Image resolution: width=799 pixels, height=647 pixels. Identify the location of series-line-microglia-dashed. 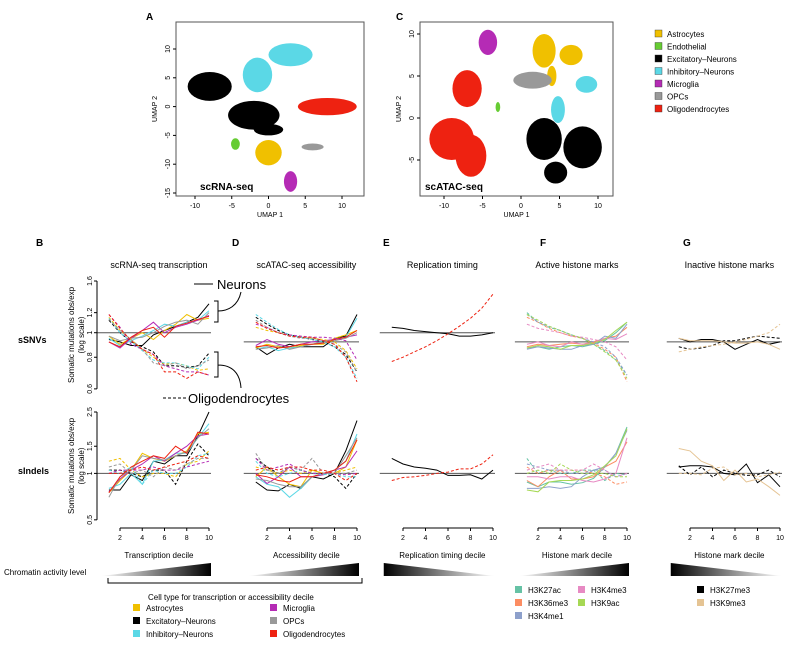
(306, 342).